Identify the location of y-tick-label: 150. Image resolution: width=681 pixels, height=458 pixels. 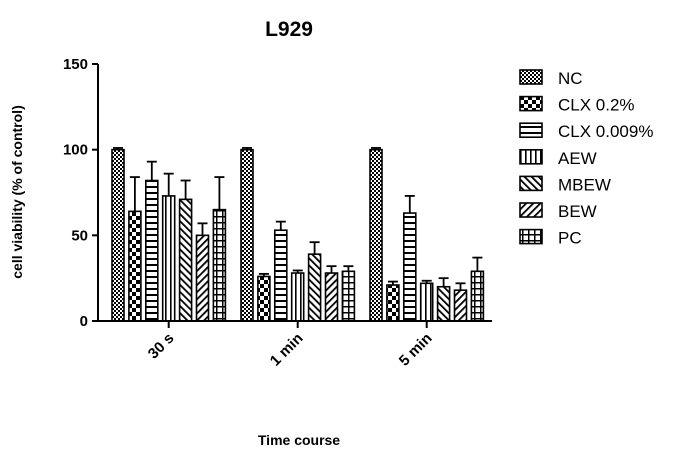
(75, 64).